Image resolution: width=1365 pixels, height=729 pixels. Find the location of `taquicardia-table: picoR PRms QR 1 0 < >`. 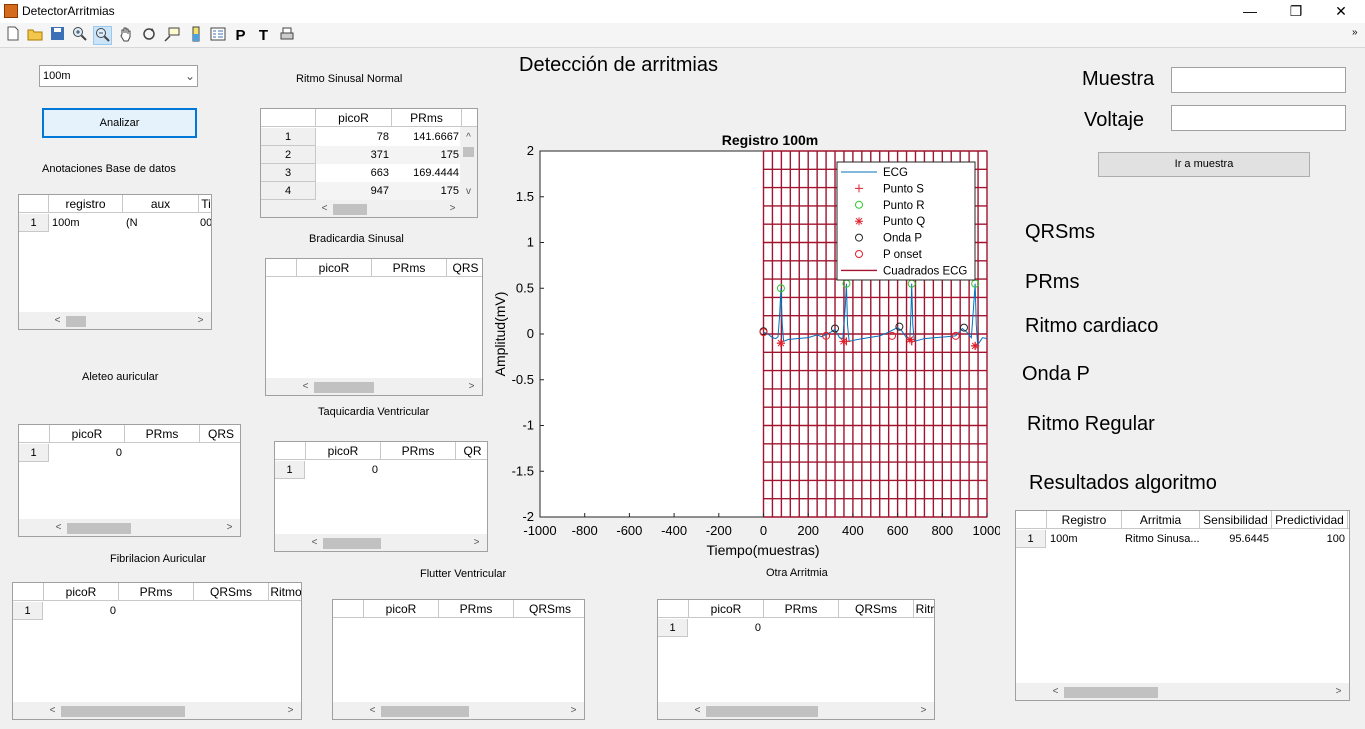

taquicardia-table: picoR PRms QR 1 0 < > is located at coordinates (381, 496).